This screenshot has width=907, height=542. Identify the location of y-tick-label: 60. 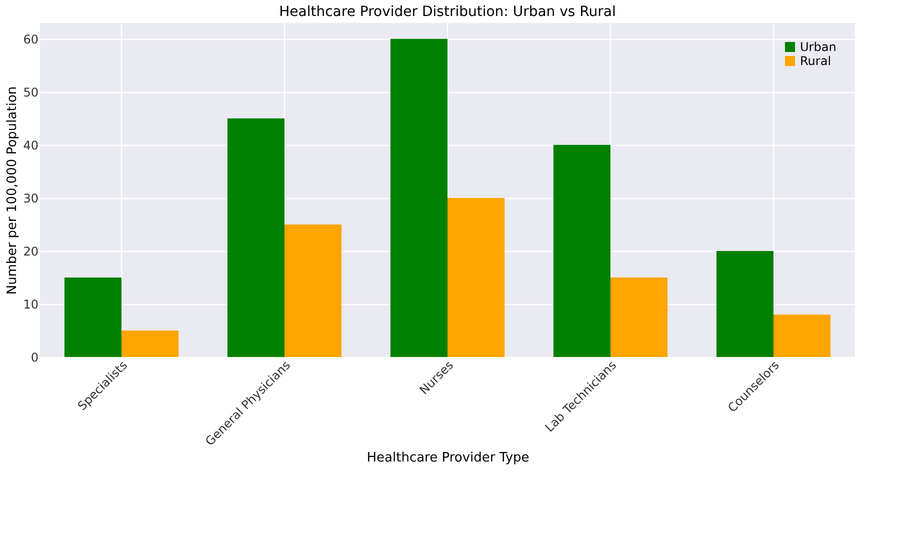
(30, 39).